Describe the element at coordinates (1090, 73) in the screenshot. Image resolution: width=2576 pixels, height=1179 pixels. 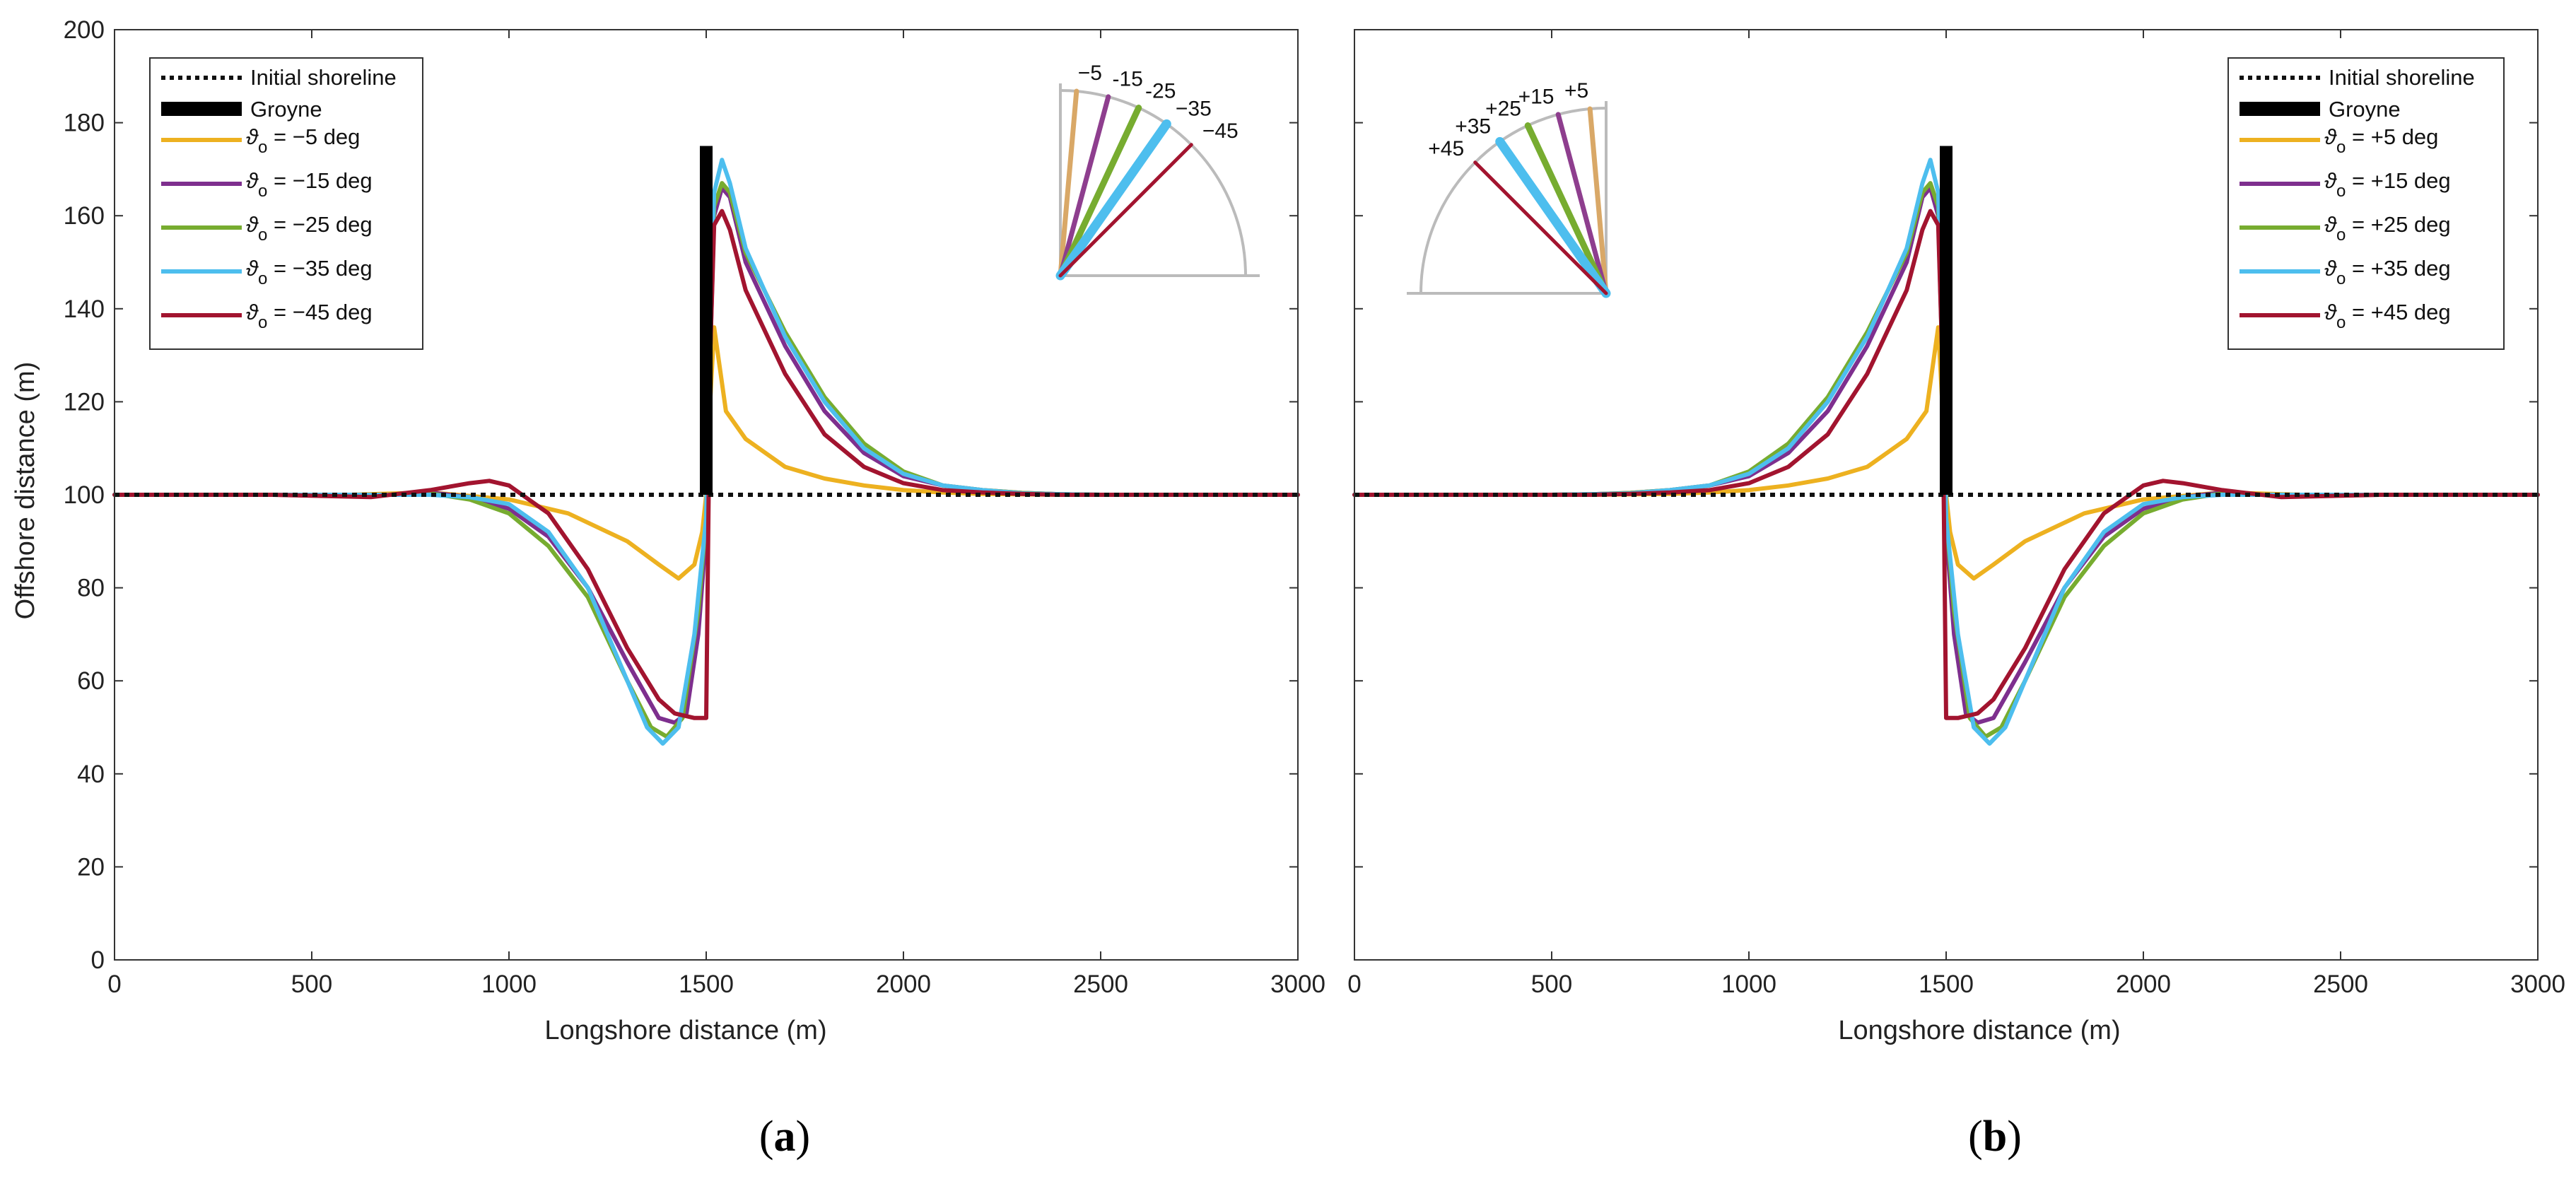
I see `inset-label-1: −5` at that location.